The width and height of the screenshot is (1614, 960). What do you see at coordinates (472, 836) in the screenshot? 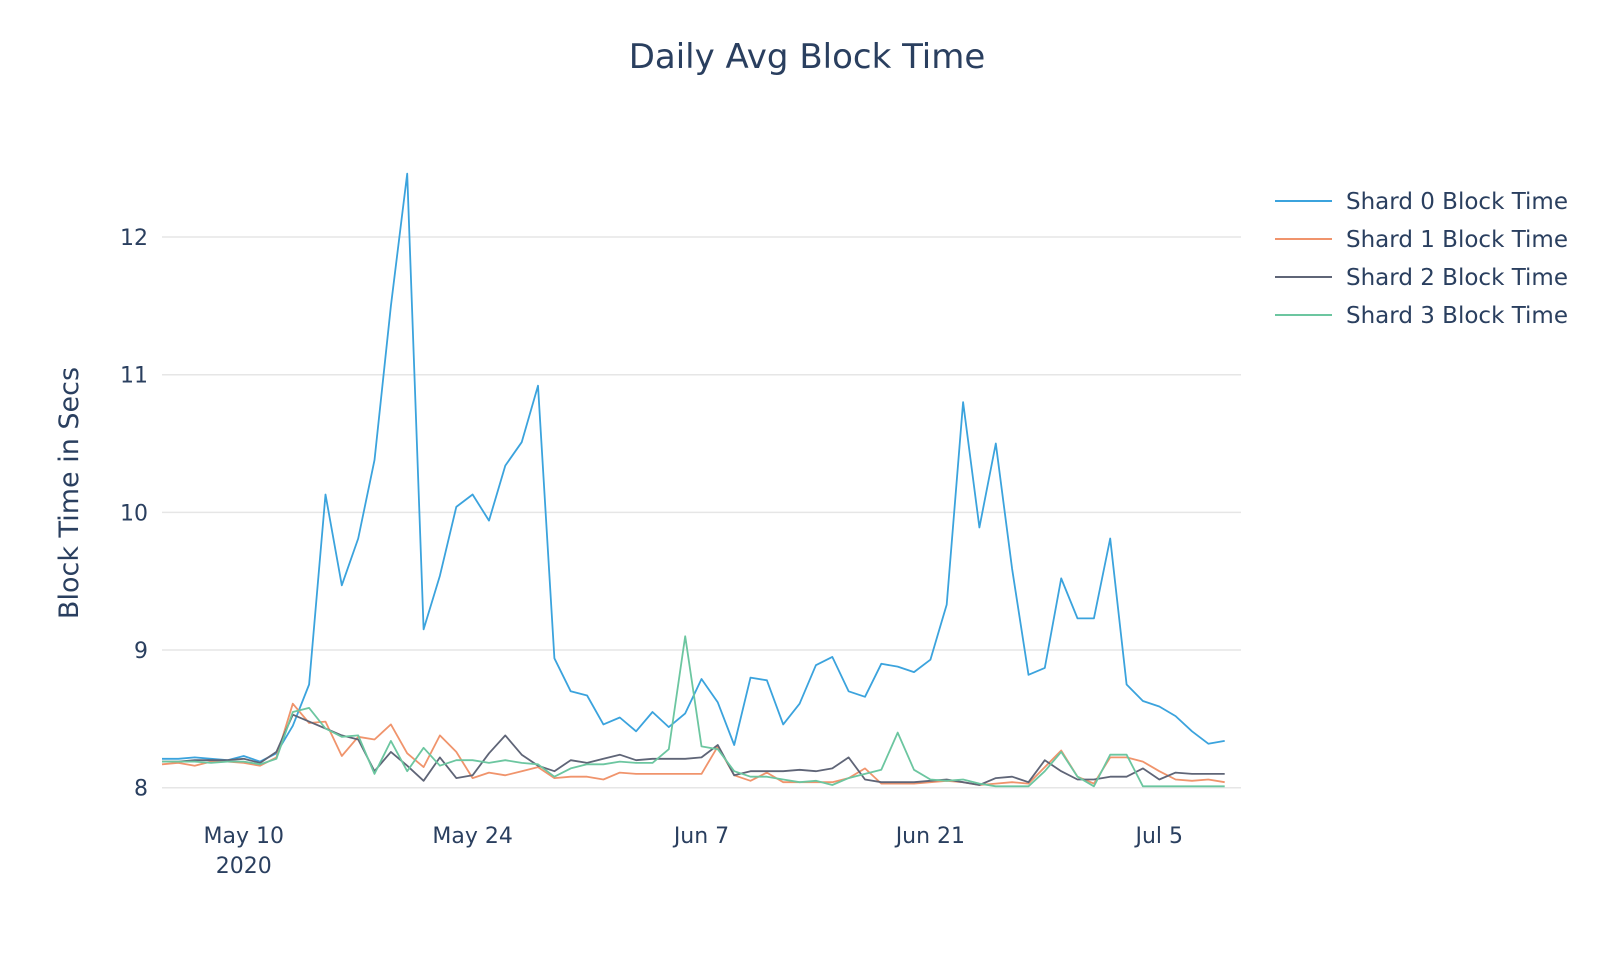
I see `x-tick-label: May 24` at bounding box center [472, 836].